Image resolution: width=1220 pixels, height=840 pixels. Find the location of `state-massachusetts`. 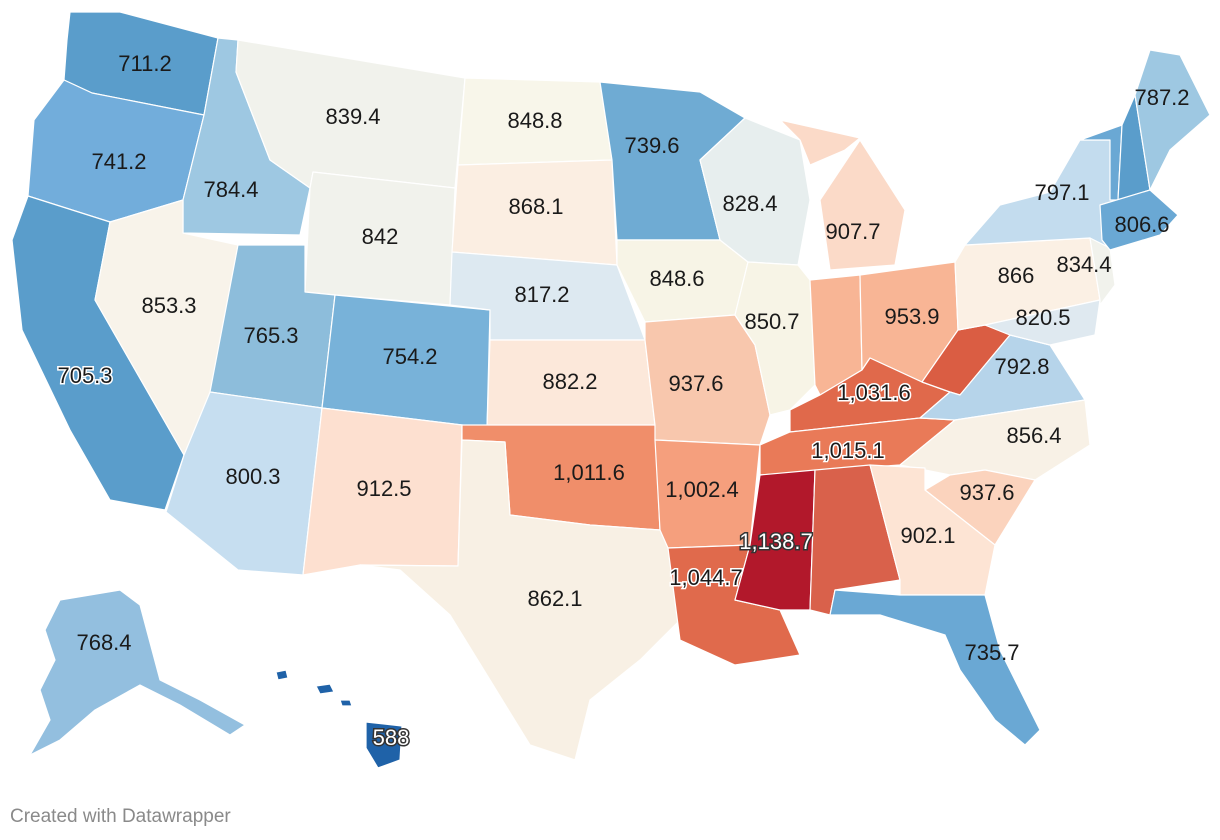

state-massachusetts is located at coordinates (1139, 220).